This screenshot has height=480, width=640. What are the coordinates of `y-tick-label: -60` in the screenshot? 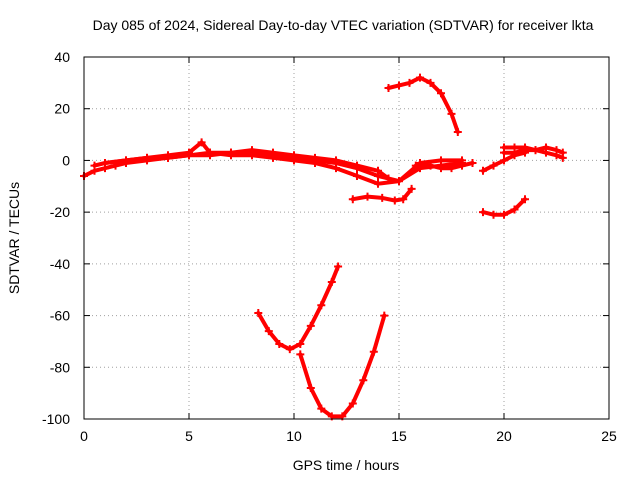 It's located at (60, 316).